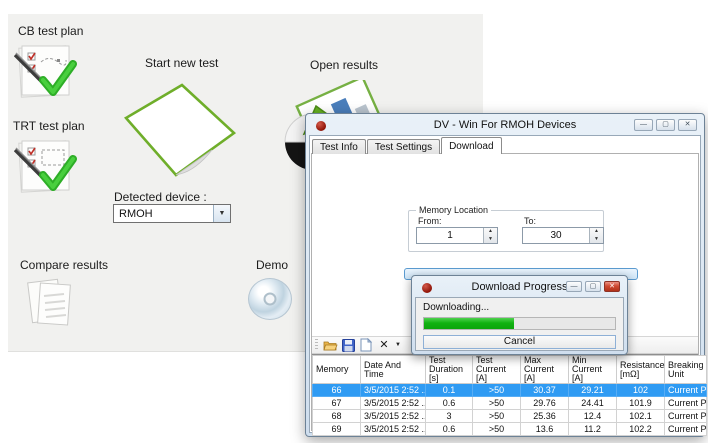 This screenshot has height=443, width=708. Describe the element at coordinates (46, 167) in the screenshot. I see `trt-test-plan-icon` at that location.